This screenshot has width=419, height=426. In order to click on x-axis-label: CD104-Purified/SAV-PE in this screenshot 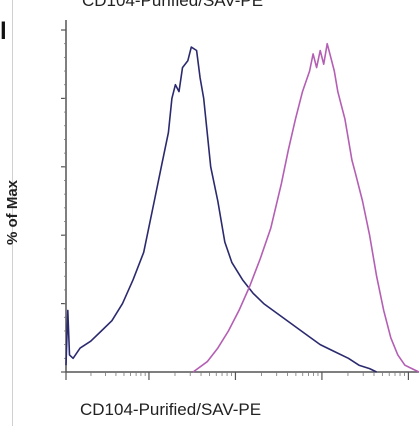, I will do `click(171, 409)`.